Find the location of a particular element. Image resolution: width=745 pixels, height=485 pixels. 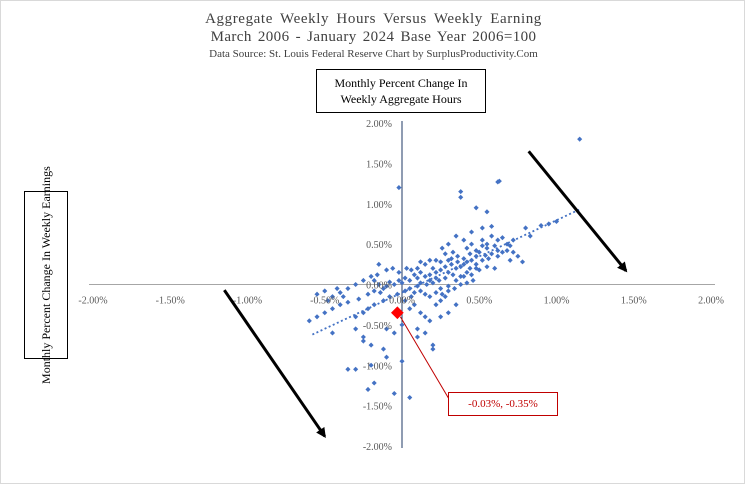

y-tick-label: 1.50% is located at coordinates (379, 164).